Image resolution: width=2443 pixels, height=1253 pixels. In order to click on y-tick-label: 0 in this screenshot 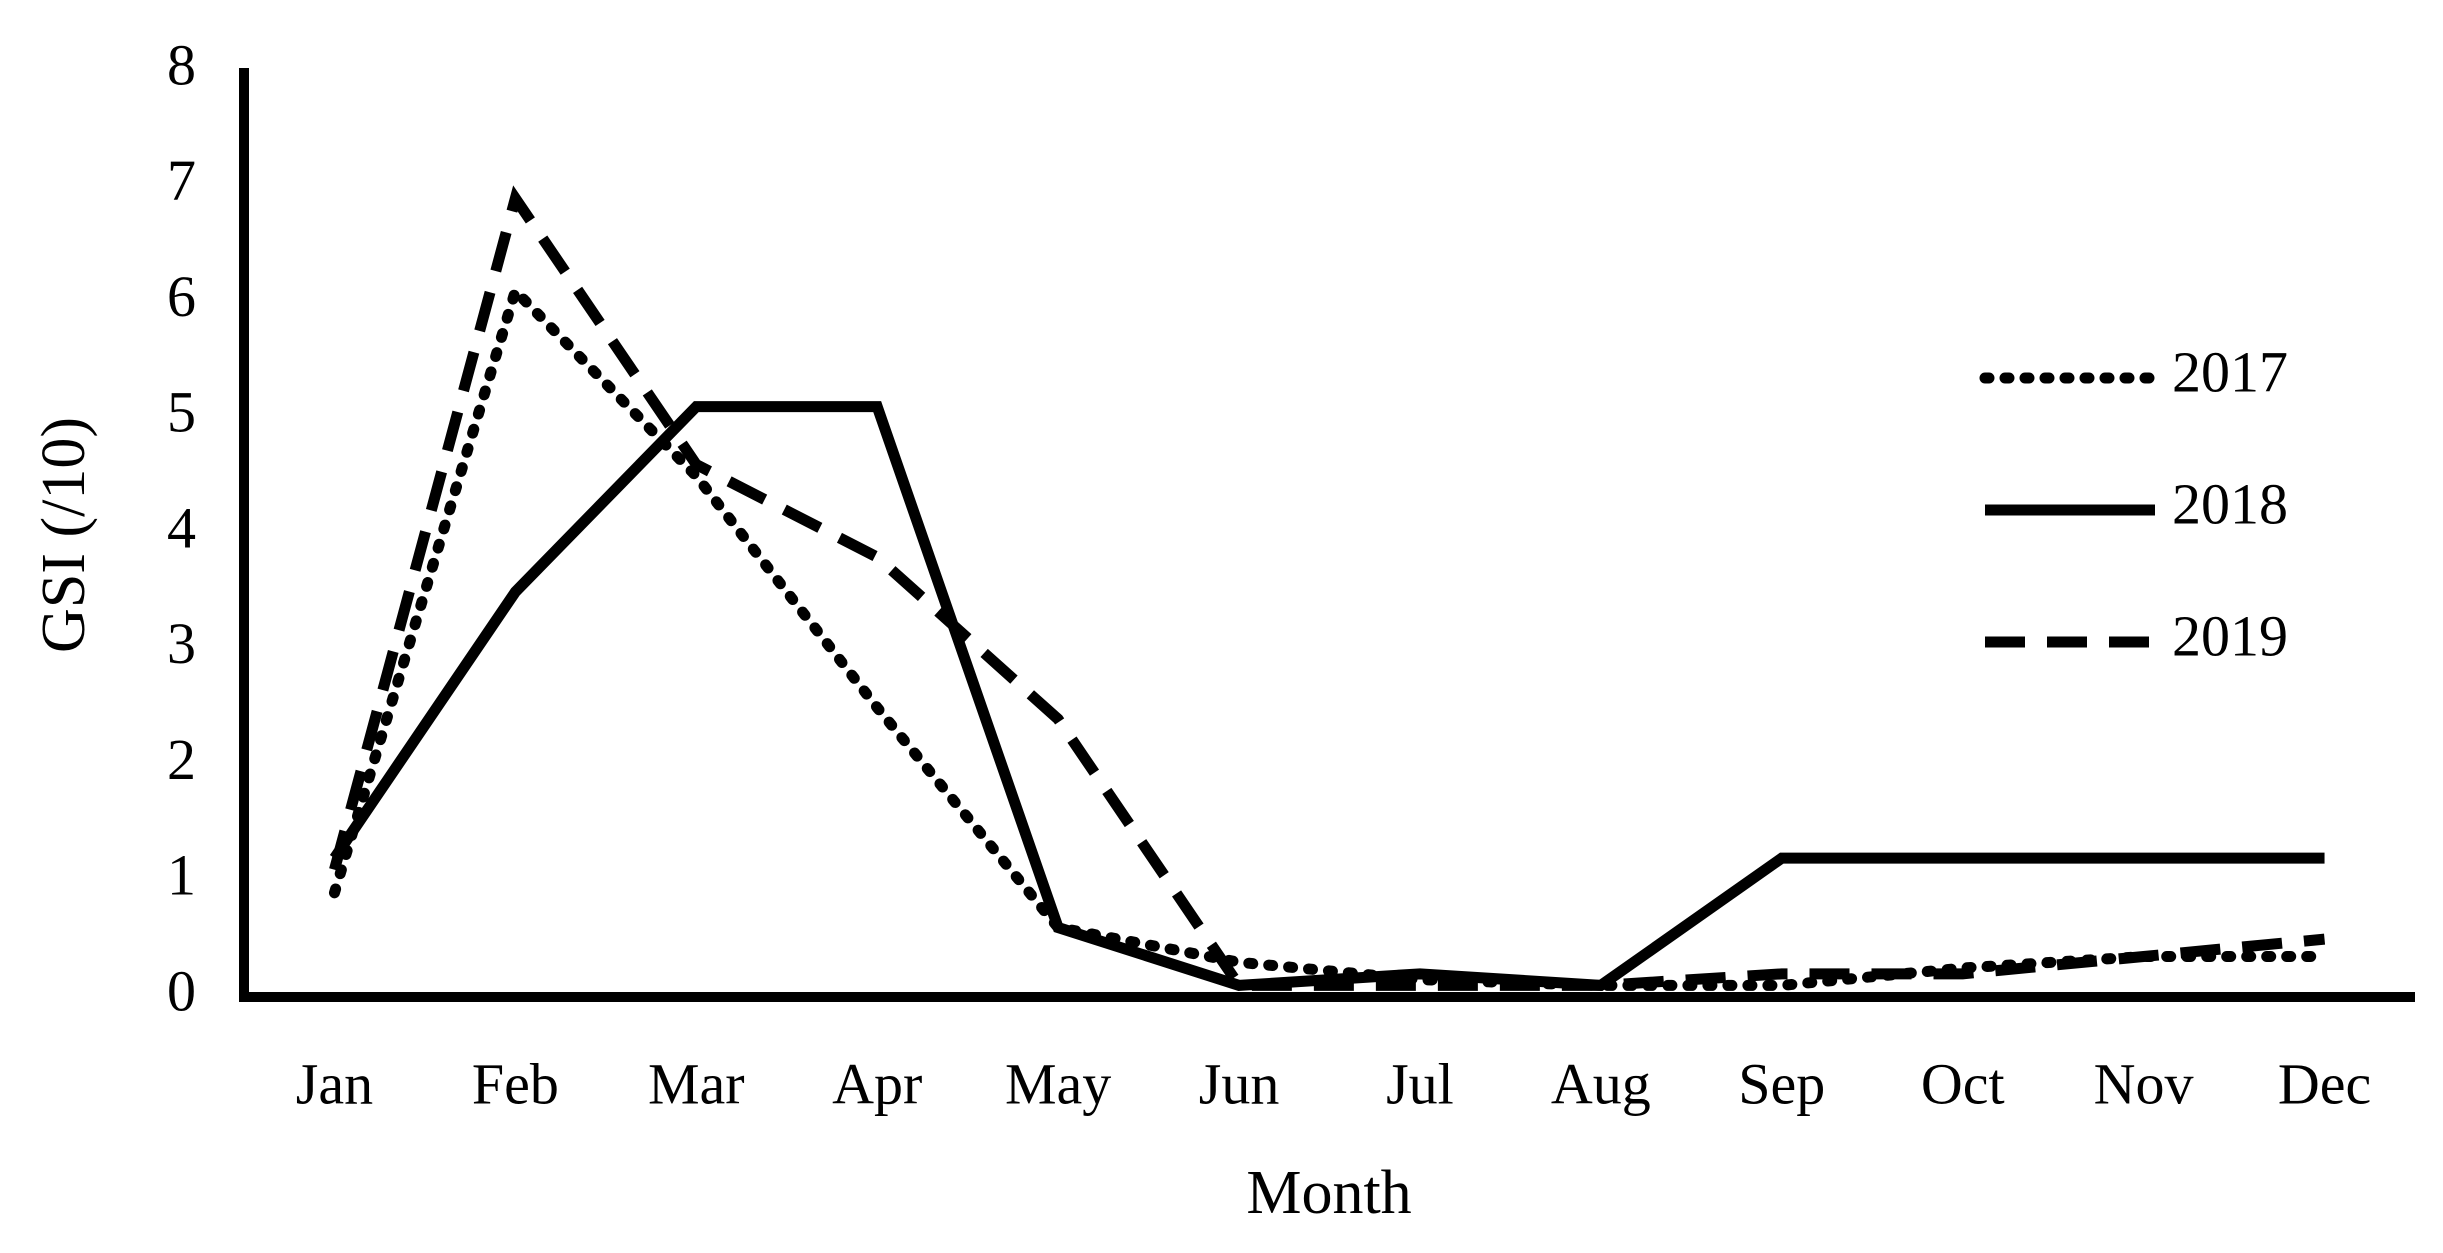, I will do `click(181, 990)`.